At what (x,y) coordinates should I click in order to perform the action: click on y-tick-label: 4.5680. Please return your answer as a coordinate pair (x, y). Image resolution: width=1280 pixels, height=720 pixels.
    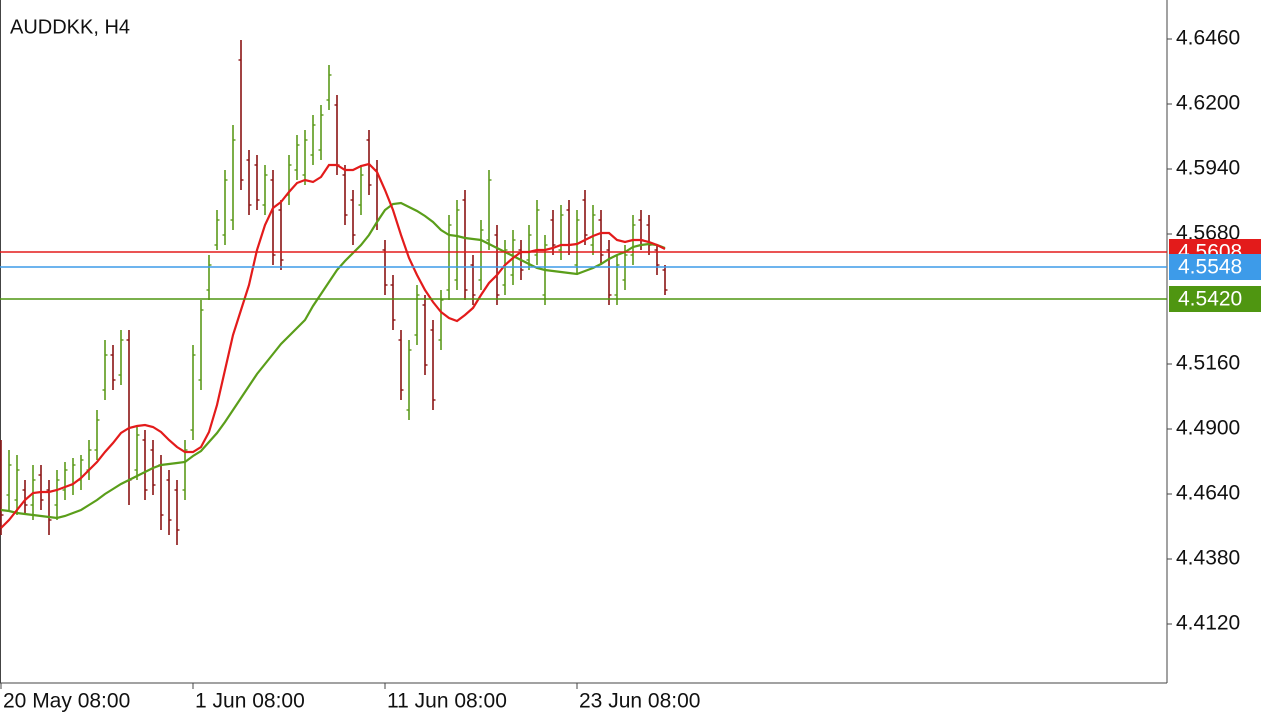
    Looking at the image, I should click on (1208, 233).